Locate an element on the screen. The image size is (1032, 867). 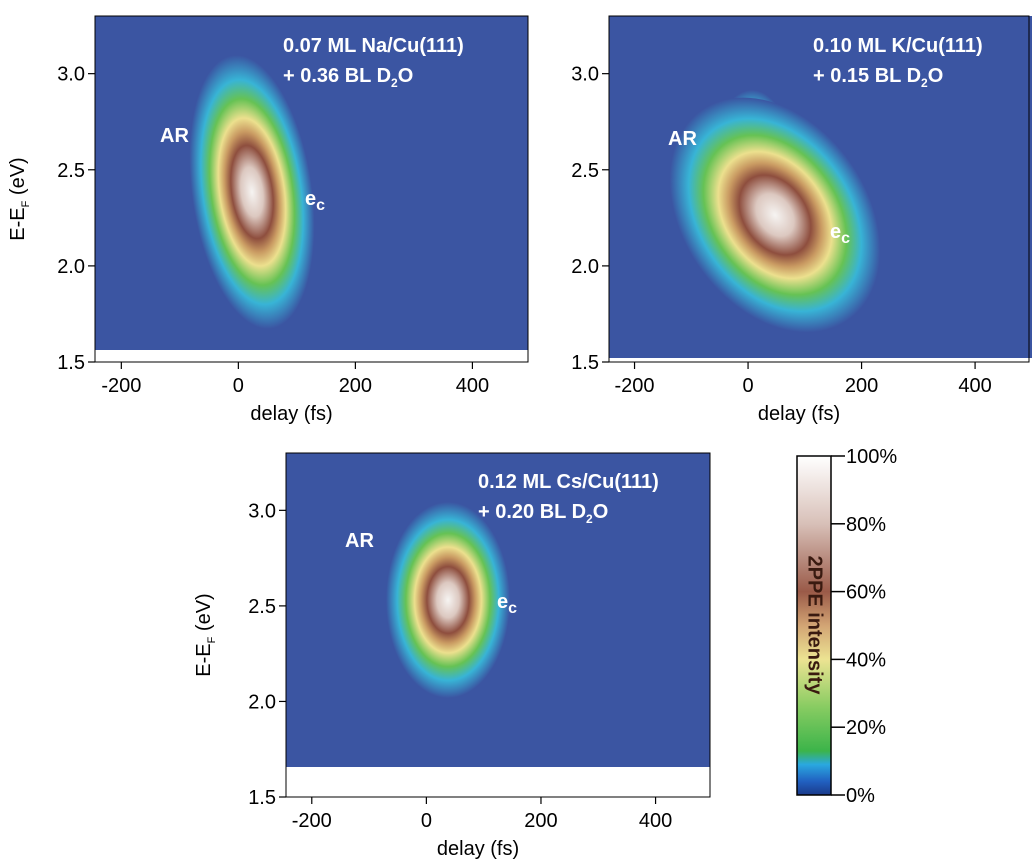
annotation: 0.10 ML K/Cu(111) is located at coordinates (898, 46).